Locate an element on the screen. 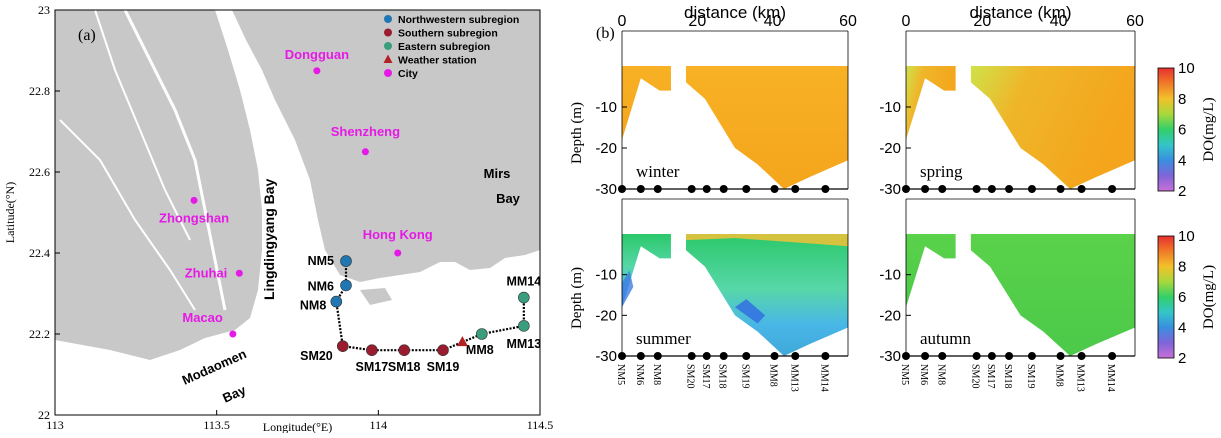 Image resolution: width=1221 pixels, height=438 pixels. y-tick-label: 22.8 is located at coordinates (39, 91).